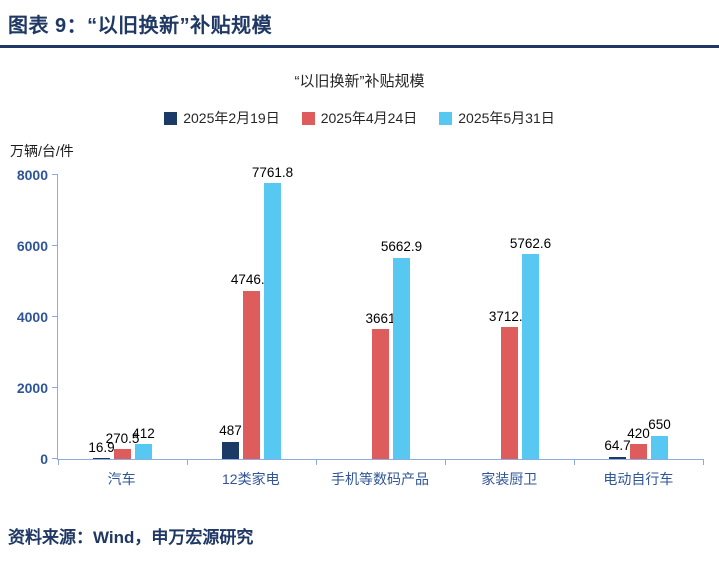 Image resolution: width=719 pixels, height=562 pixels. What do you see at coordinates (509, 479) in the screenshot?
I see `x-axis-category-label: 家装厨卫` at bounding box center [509, 479].